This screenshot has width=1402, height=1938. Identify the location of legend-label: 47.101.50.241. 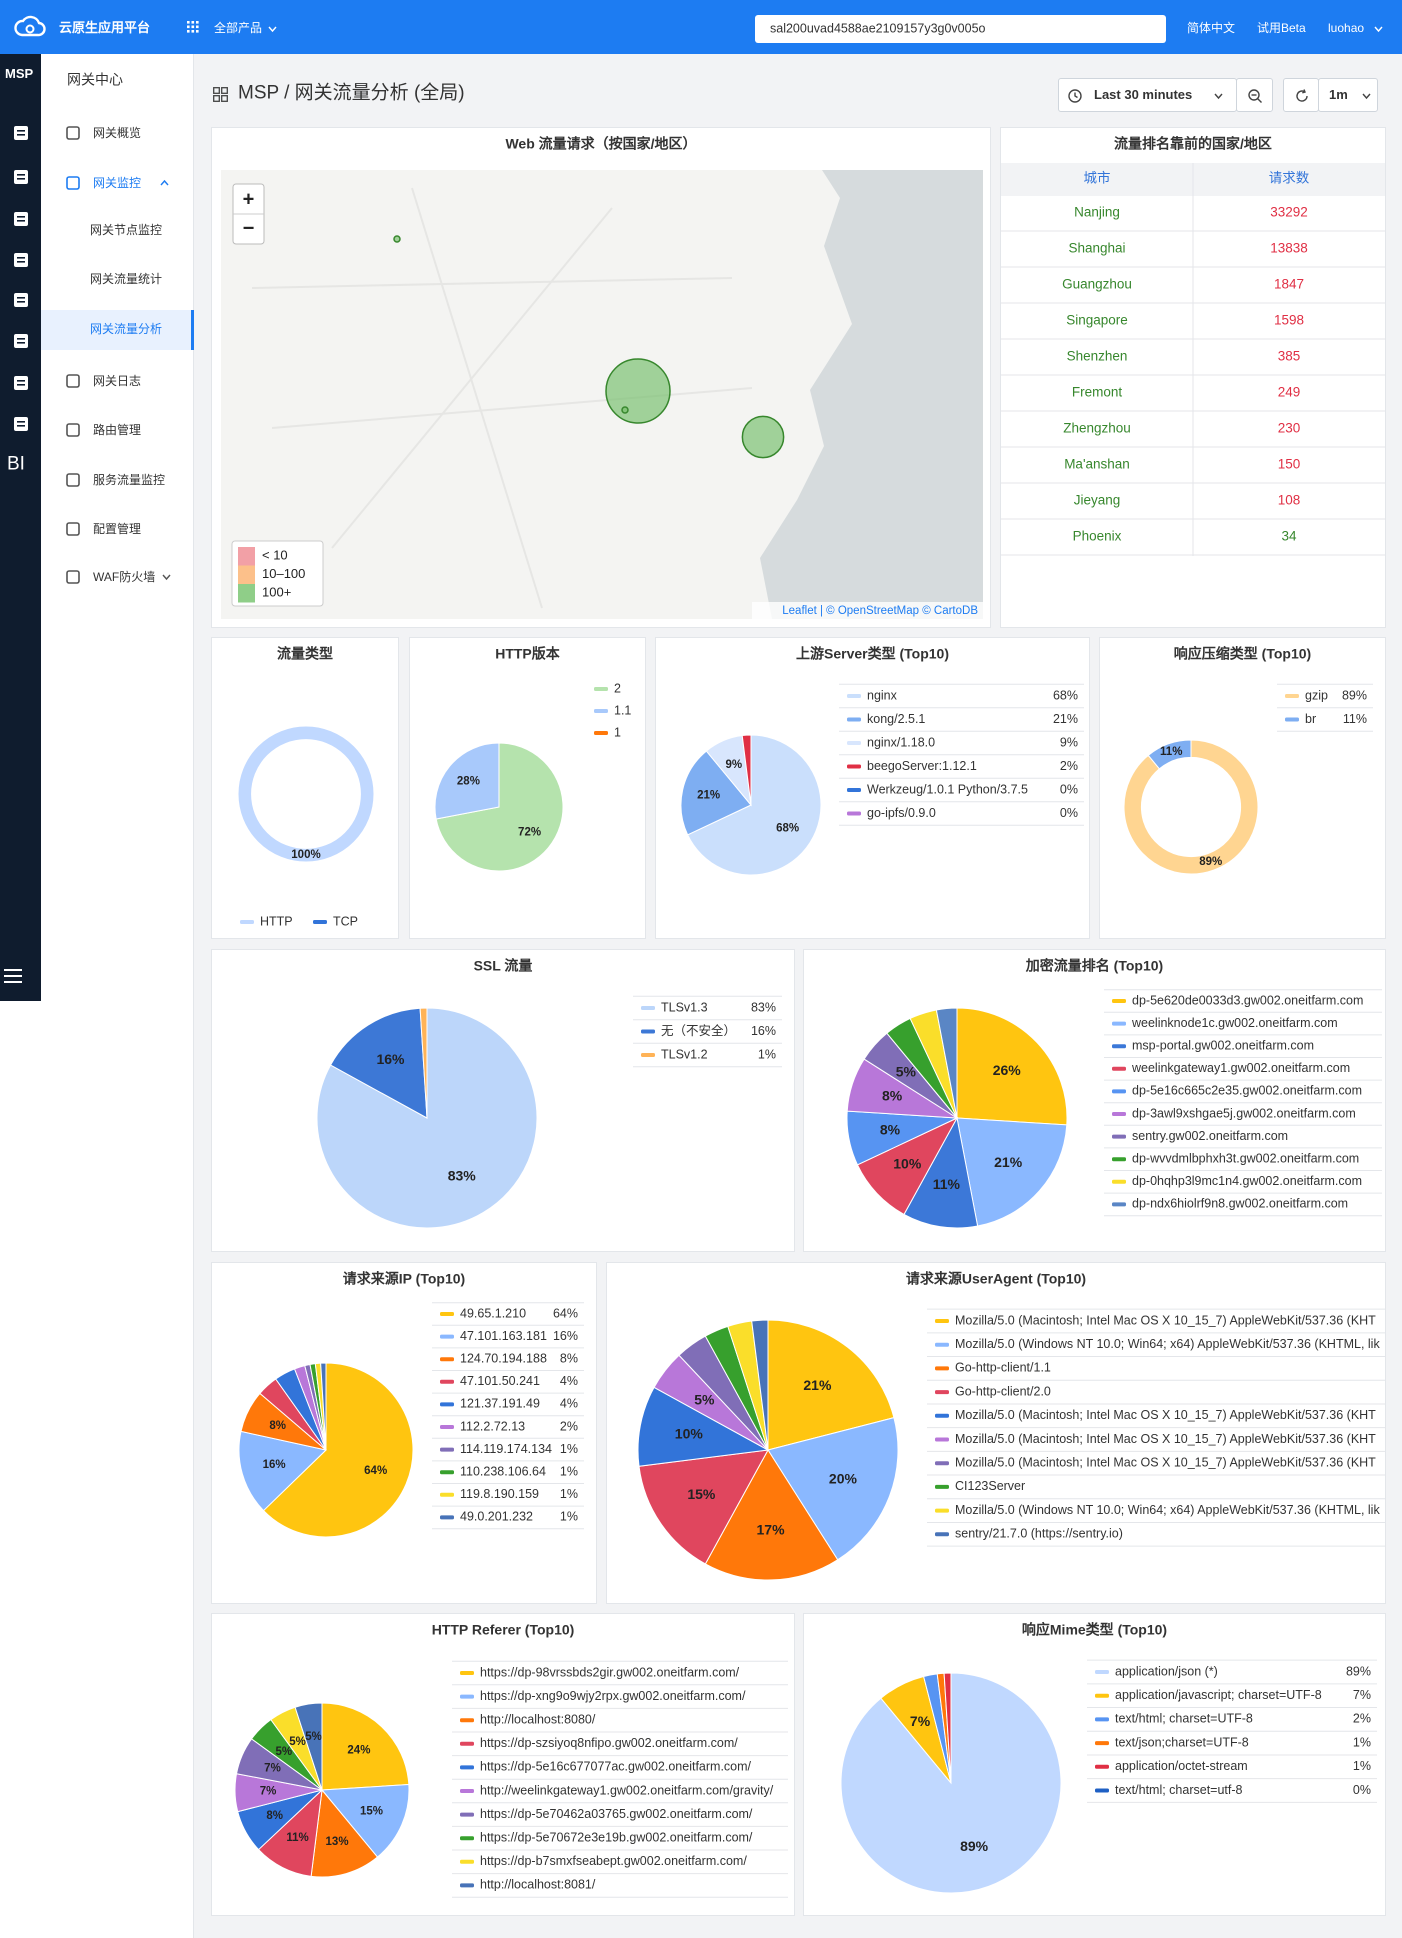
(500, 1381).